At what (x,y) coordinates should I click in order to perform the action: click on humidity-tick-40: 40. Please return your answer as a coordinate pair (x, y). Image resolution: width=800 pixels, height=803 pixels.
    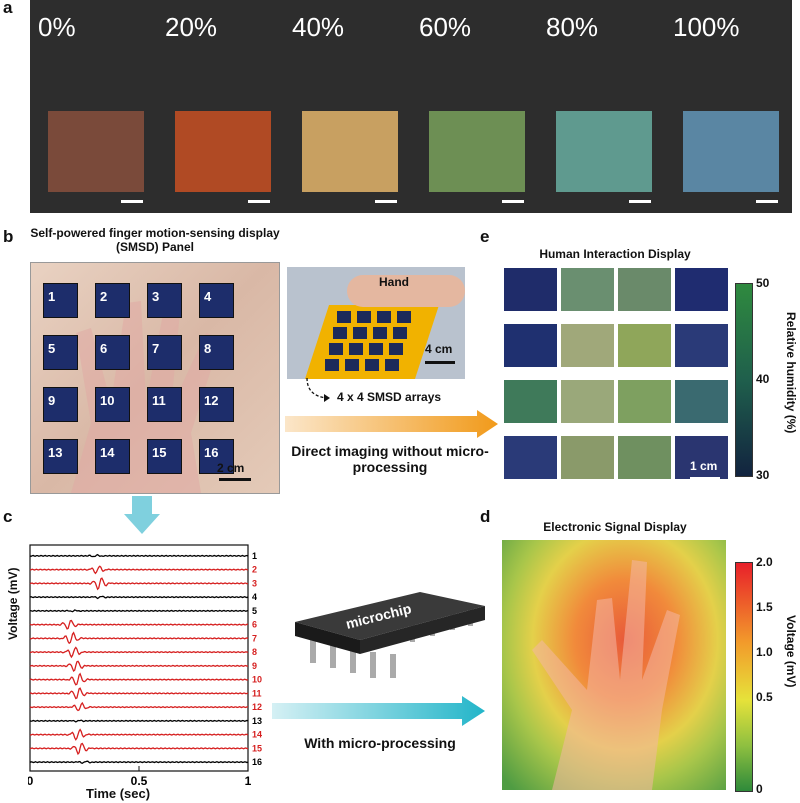
    Looking at the image, I should click on (763, 379).